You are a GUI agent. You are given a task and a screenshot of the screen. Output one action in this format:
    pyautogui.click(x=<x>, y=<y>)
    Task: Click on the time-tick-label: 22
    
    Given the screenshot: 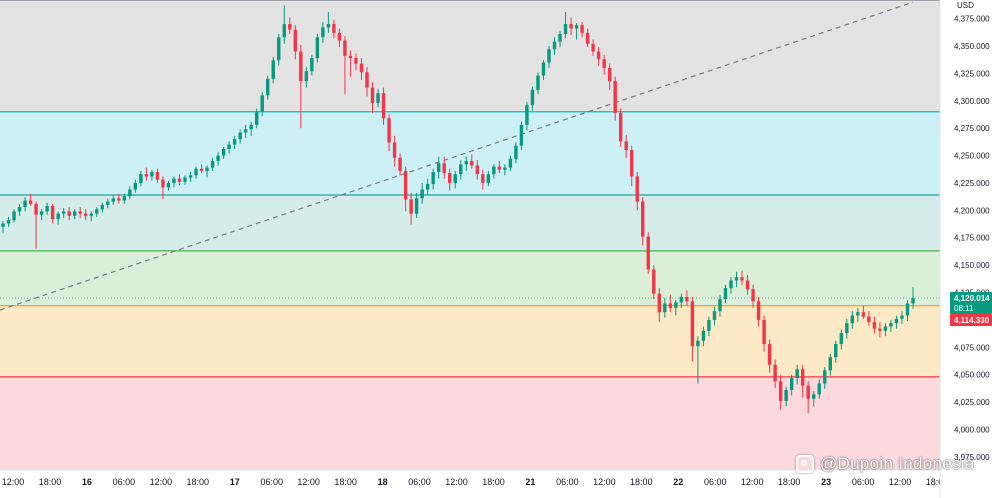 What is the action you would take?
    pyautogui.click(x=678, y=482)
    